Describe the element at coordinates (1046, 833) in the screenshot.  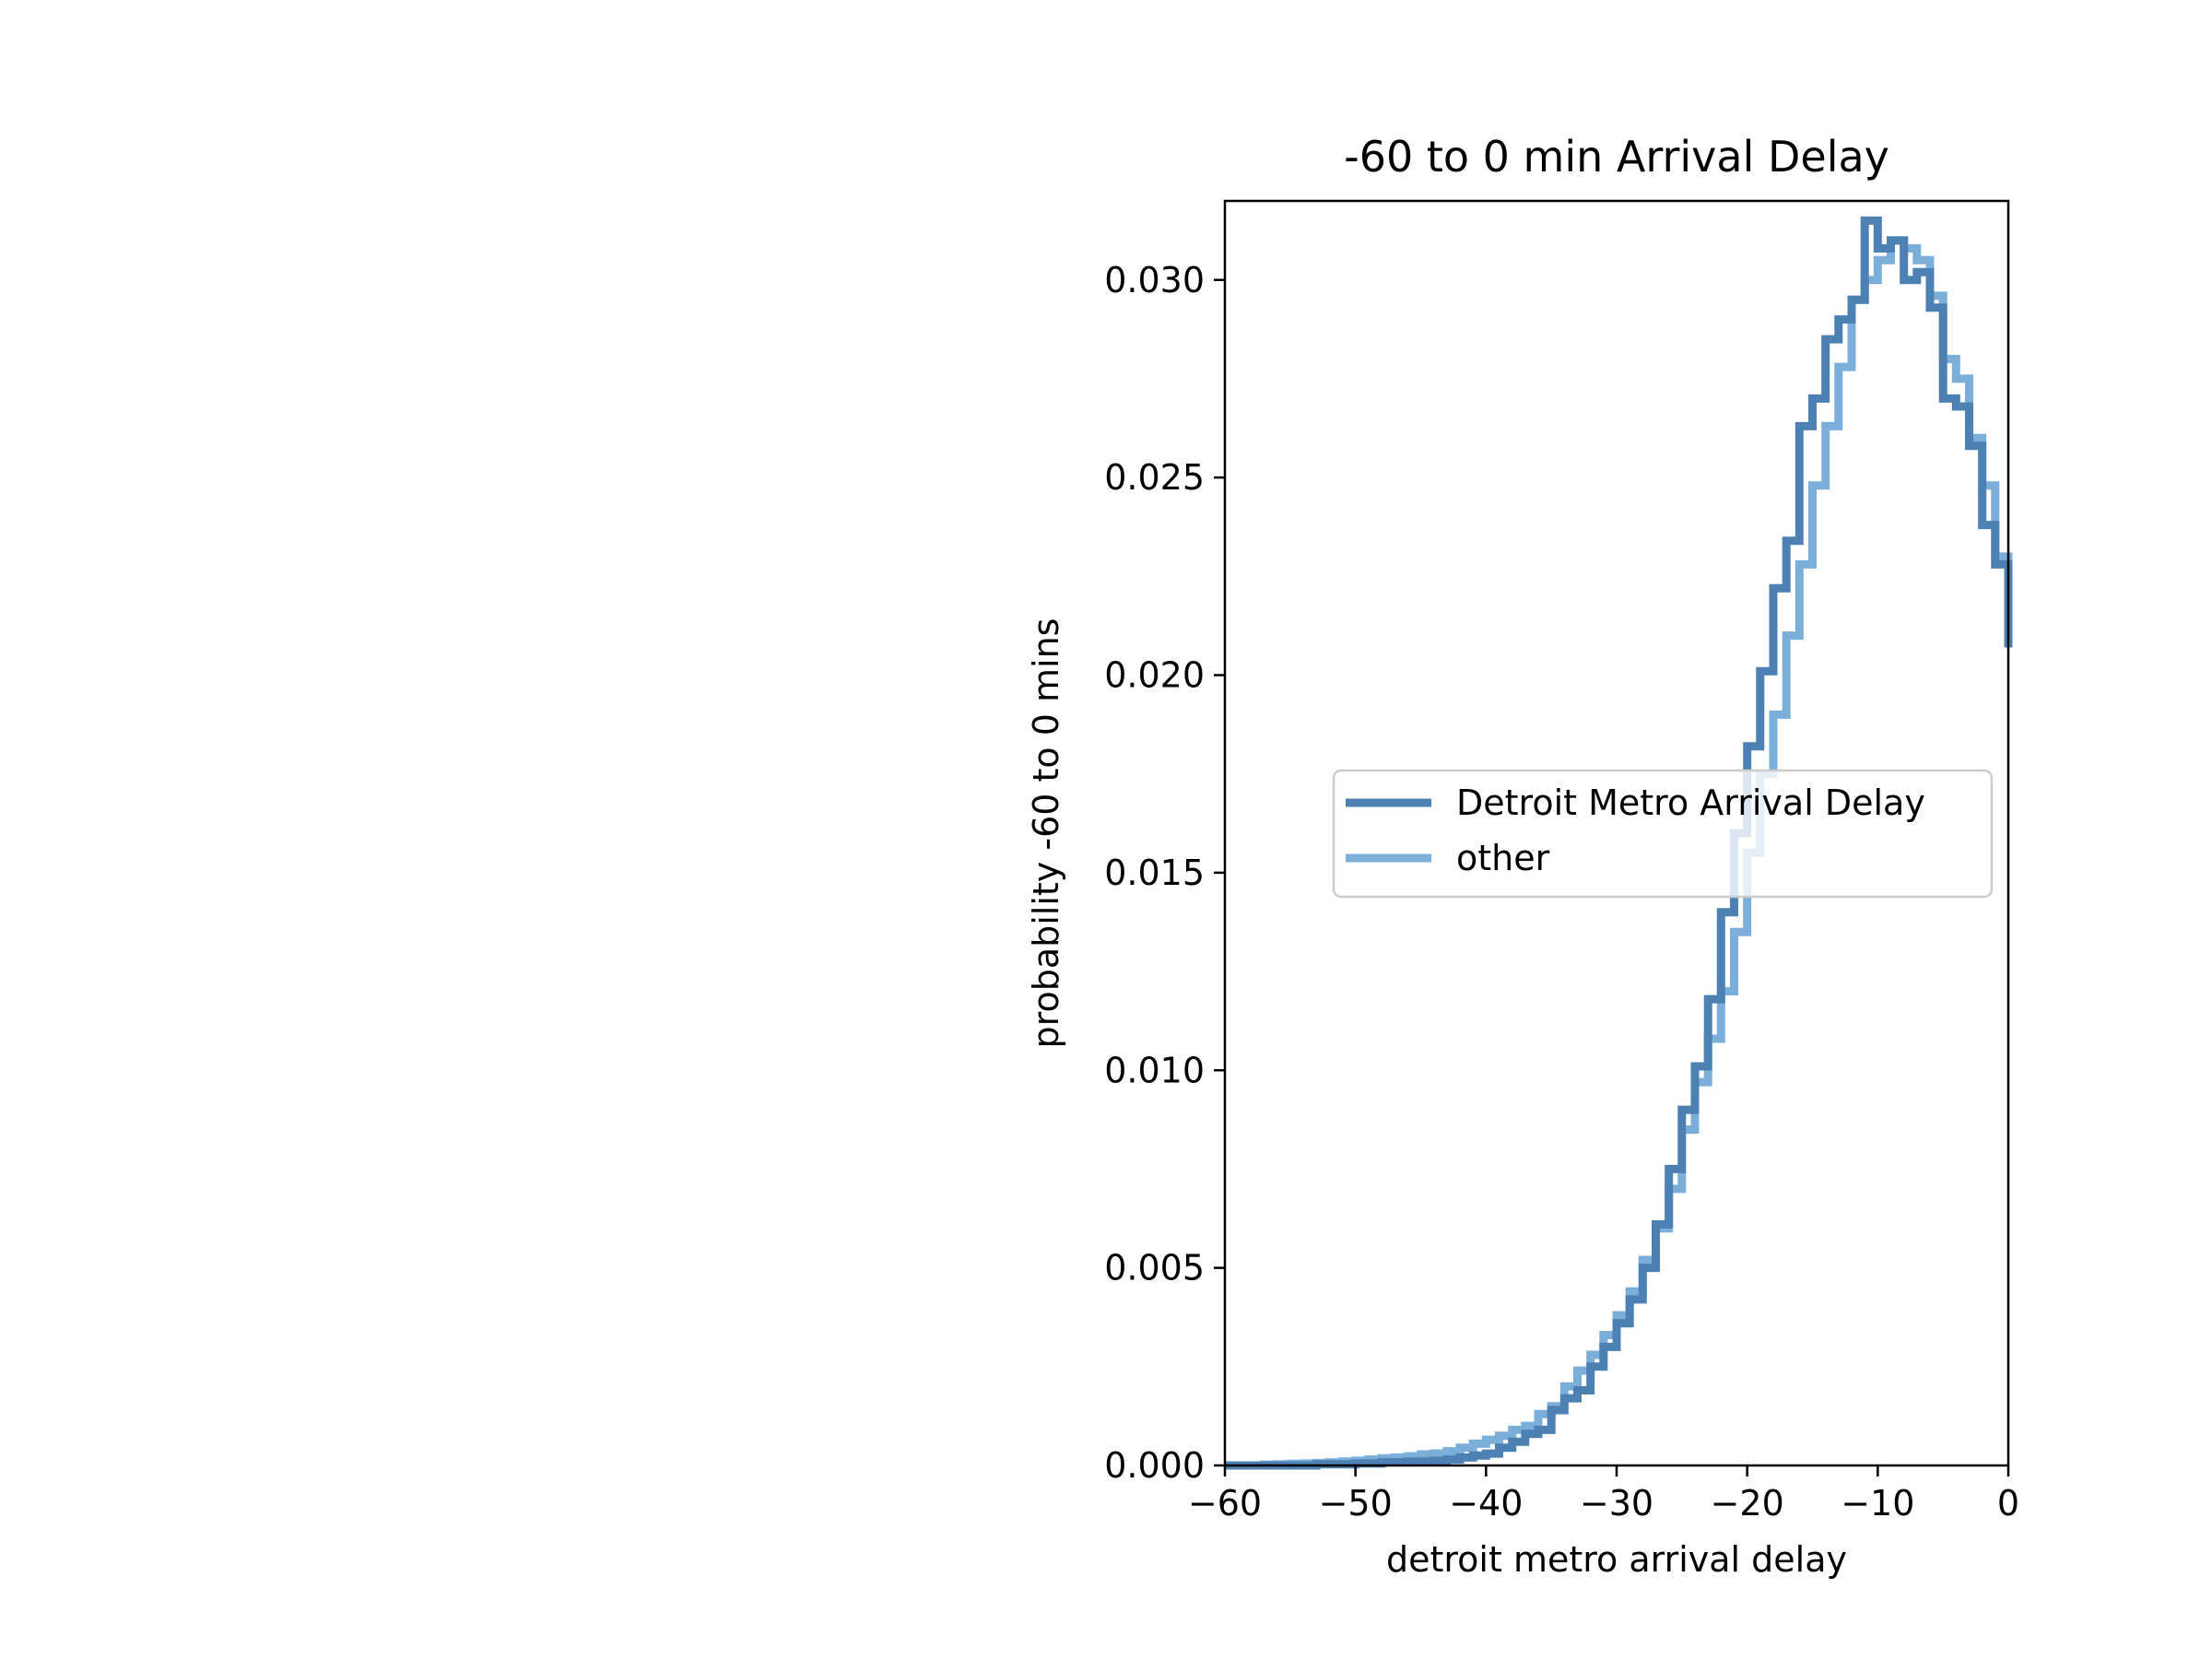
I see `y-axis-label: probability -60 to 0 mins` at that location.